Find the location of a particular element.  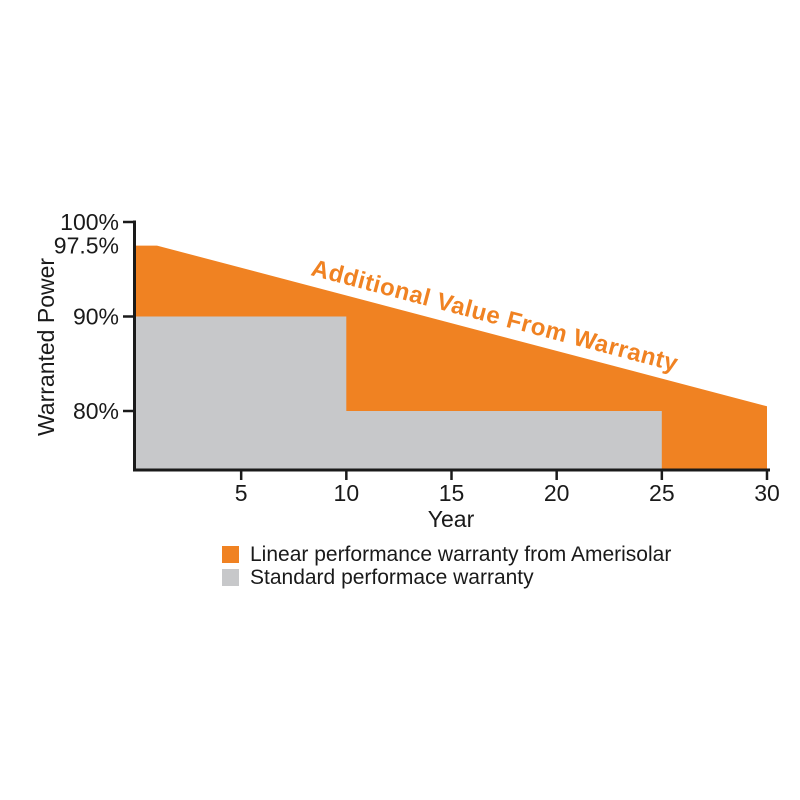

x-tick-label: 5 is located at coordinates (241, 493).